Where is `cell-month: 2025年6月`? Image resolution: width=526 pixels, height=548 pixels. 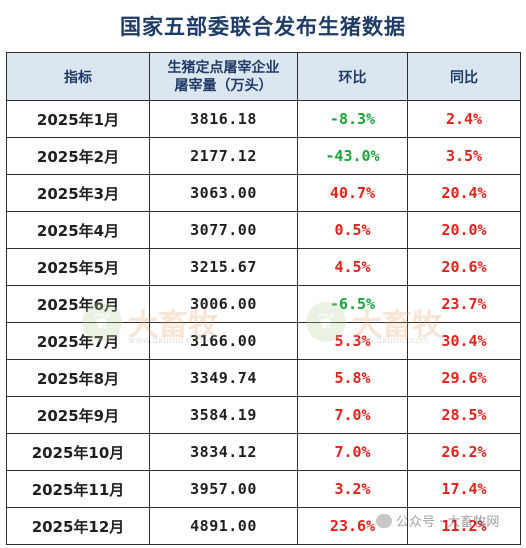 cell-month: 2025年6月 is located at coordinates (78, 304).